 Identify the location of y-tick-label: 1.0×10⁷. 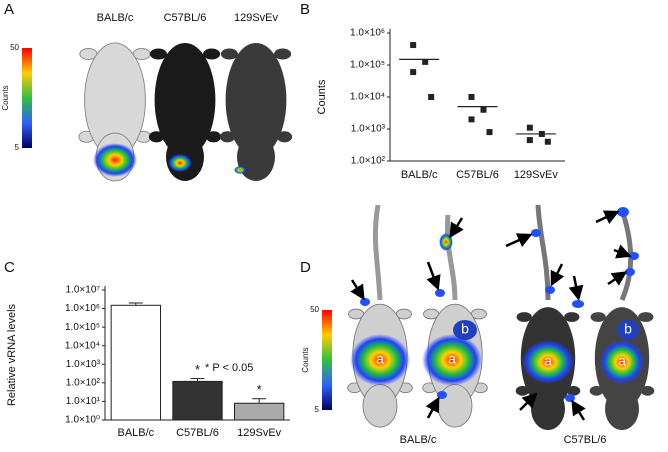
(83, 290).